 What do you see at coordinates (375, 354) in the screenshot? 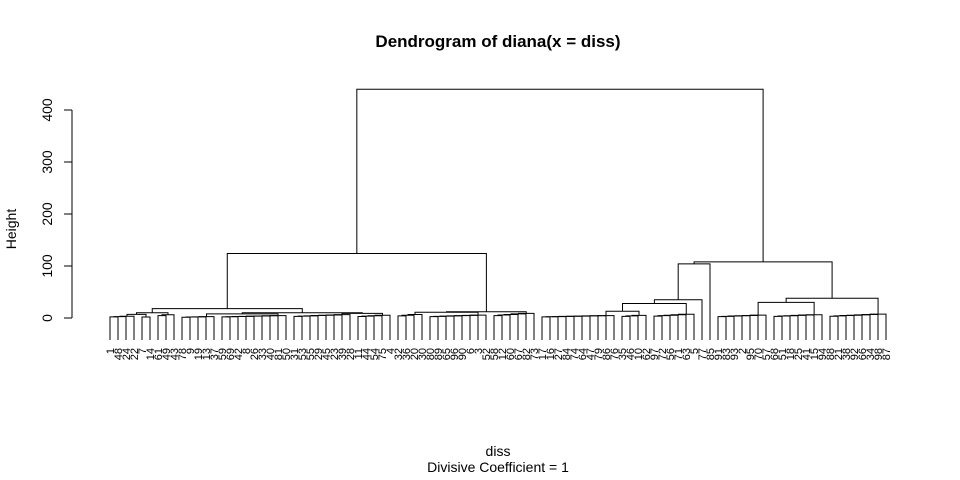
I see `leaf-label: 54` at bounding box center [375, 354].